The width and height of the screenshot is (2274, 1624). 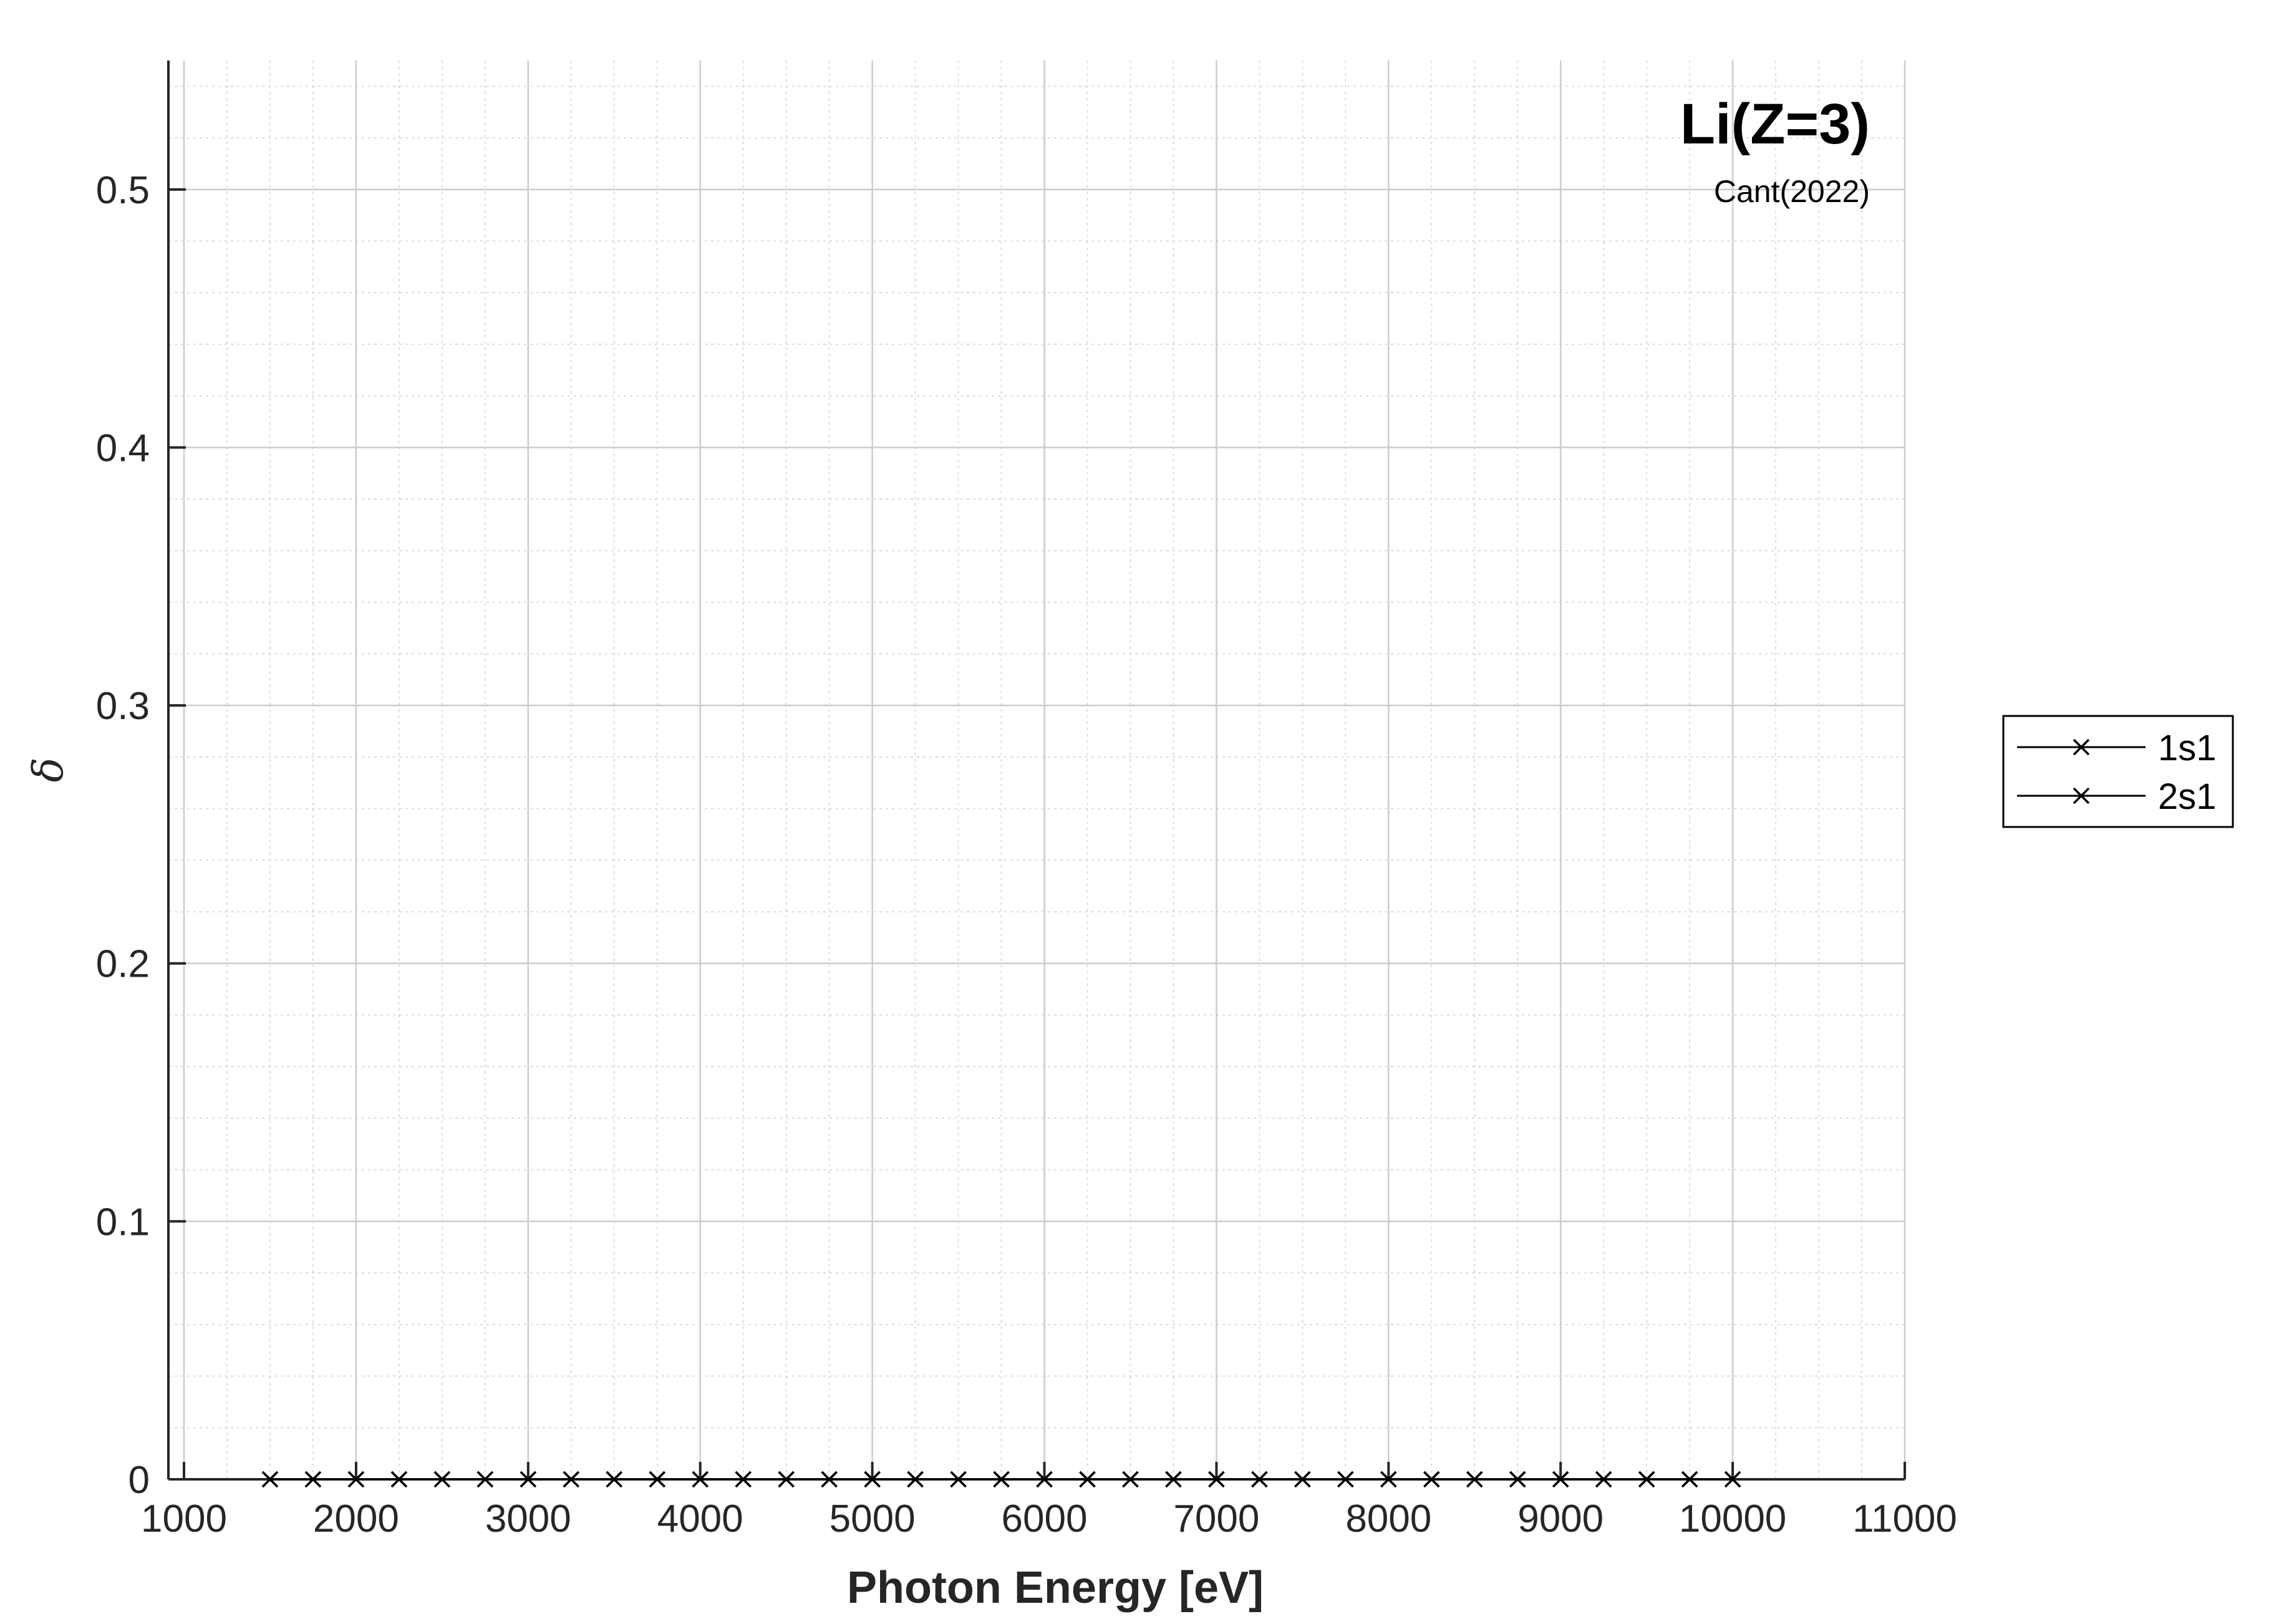 I want to click on chart-title: Li(Z=3), so click(x=1775, y=124).